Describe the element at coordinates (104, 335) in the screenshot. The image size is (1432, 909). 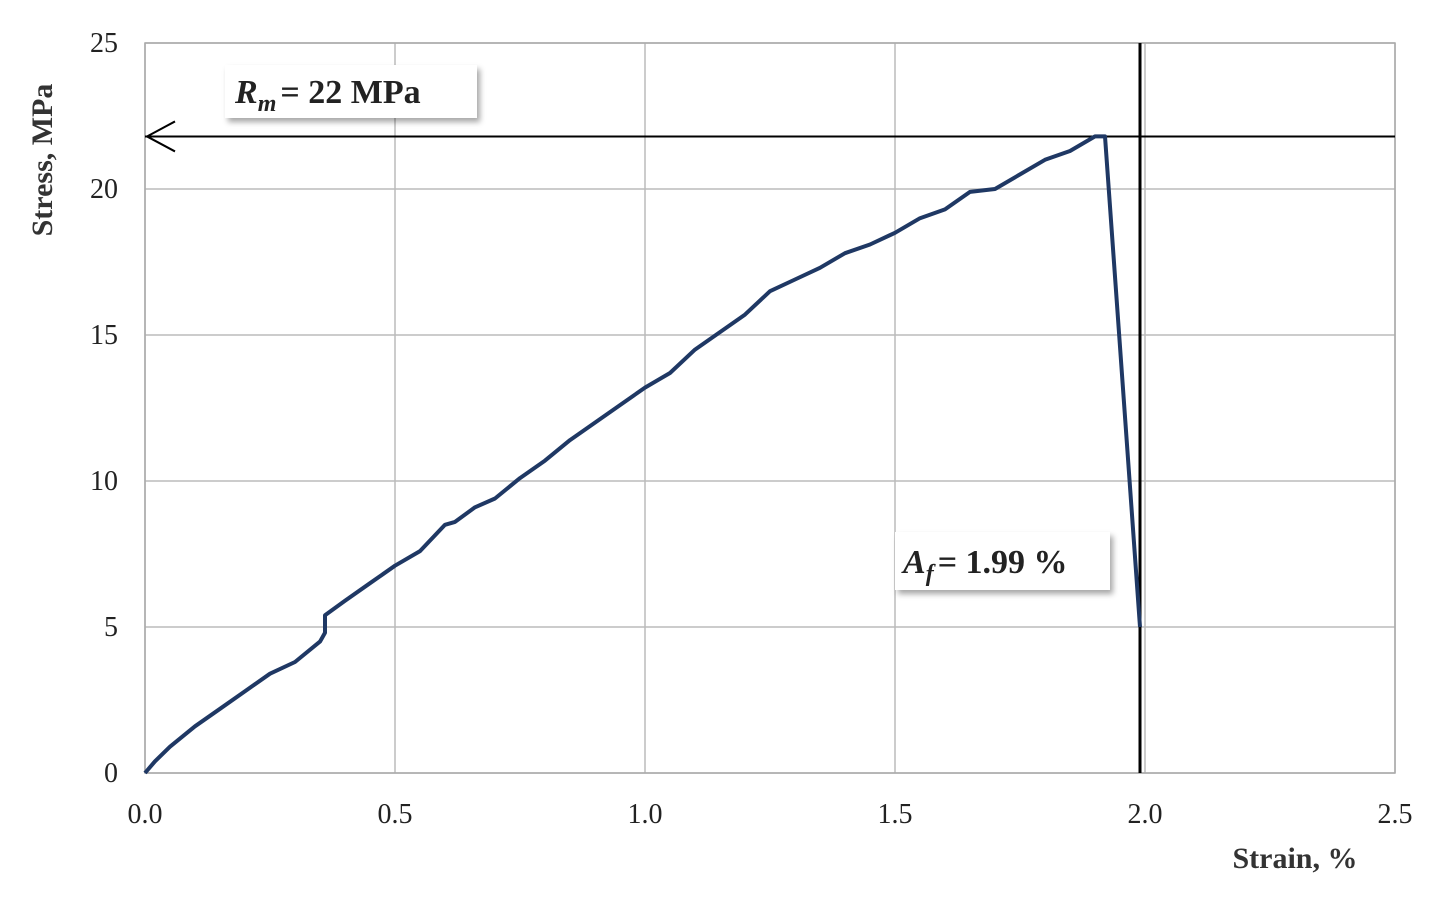
I see `y-tick-label: 15` at that location.